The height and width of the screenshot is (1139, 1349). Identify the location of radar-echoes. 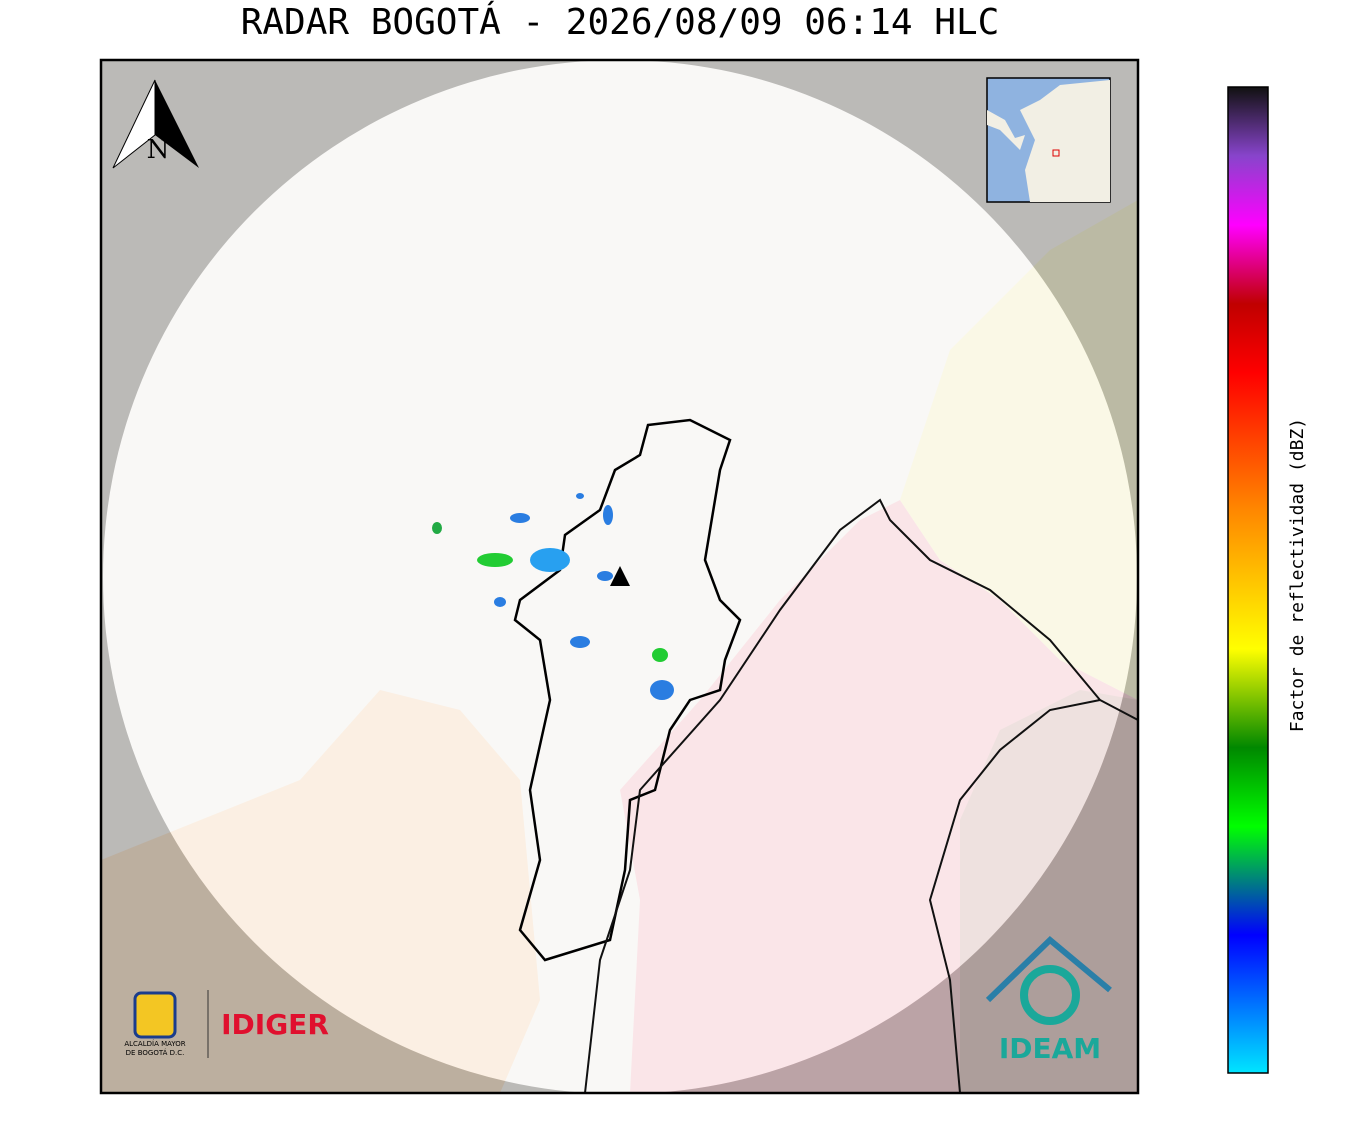
(553, 596).